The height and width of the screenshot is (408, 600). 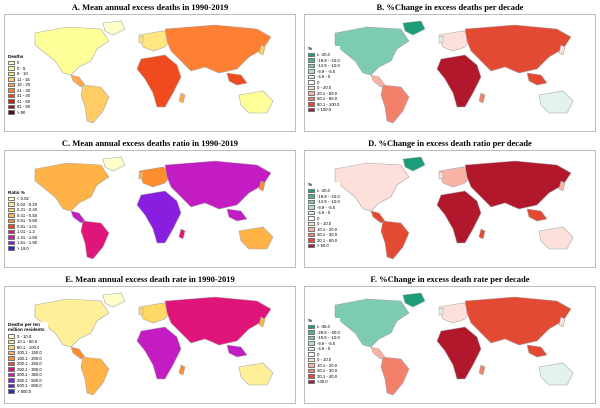 I want to click on legend-item: 0 - 20.0, so click(x=324, y=88).